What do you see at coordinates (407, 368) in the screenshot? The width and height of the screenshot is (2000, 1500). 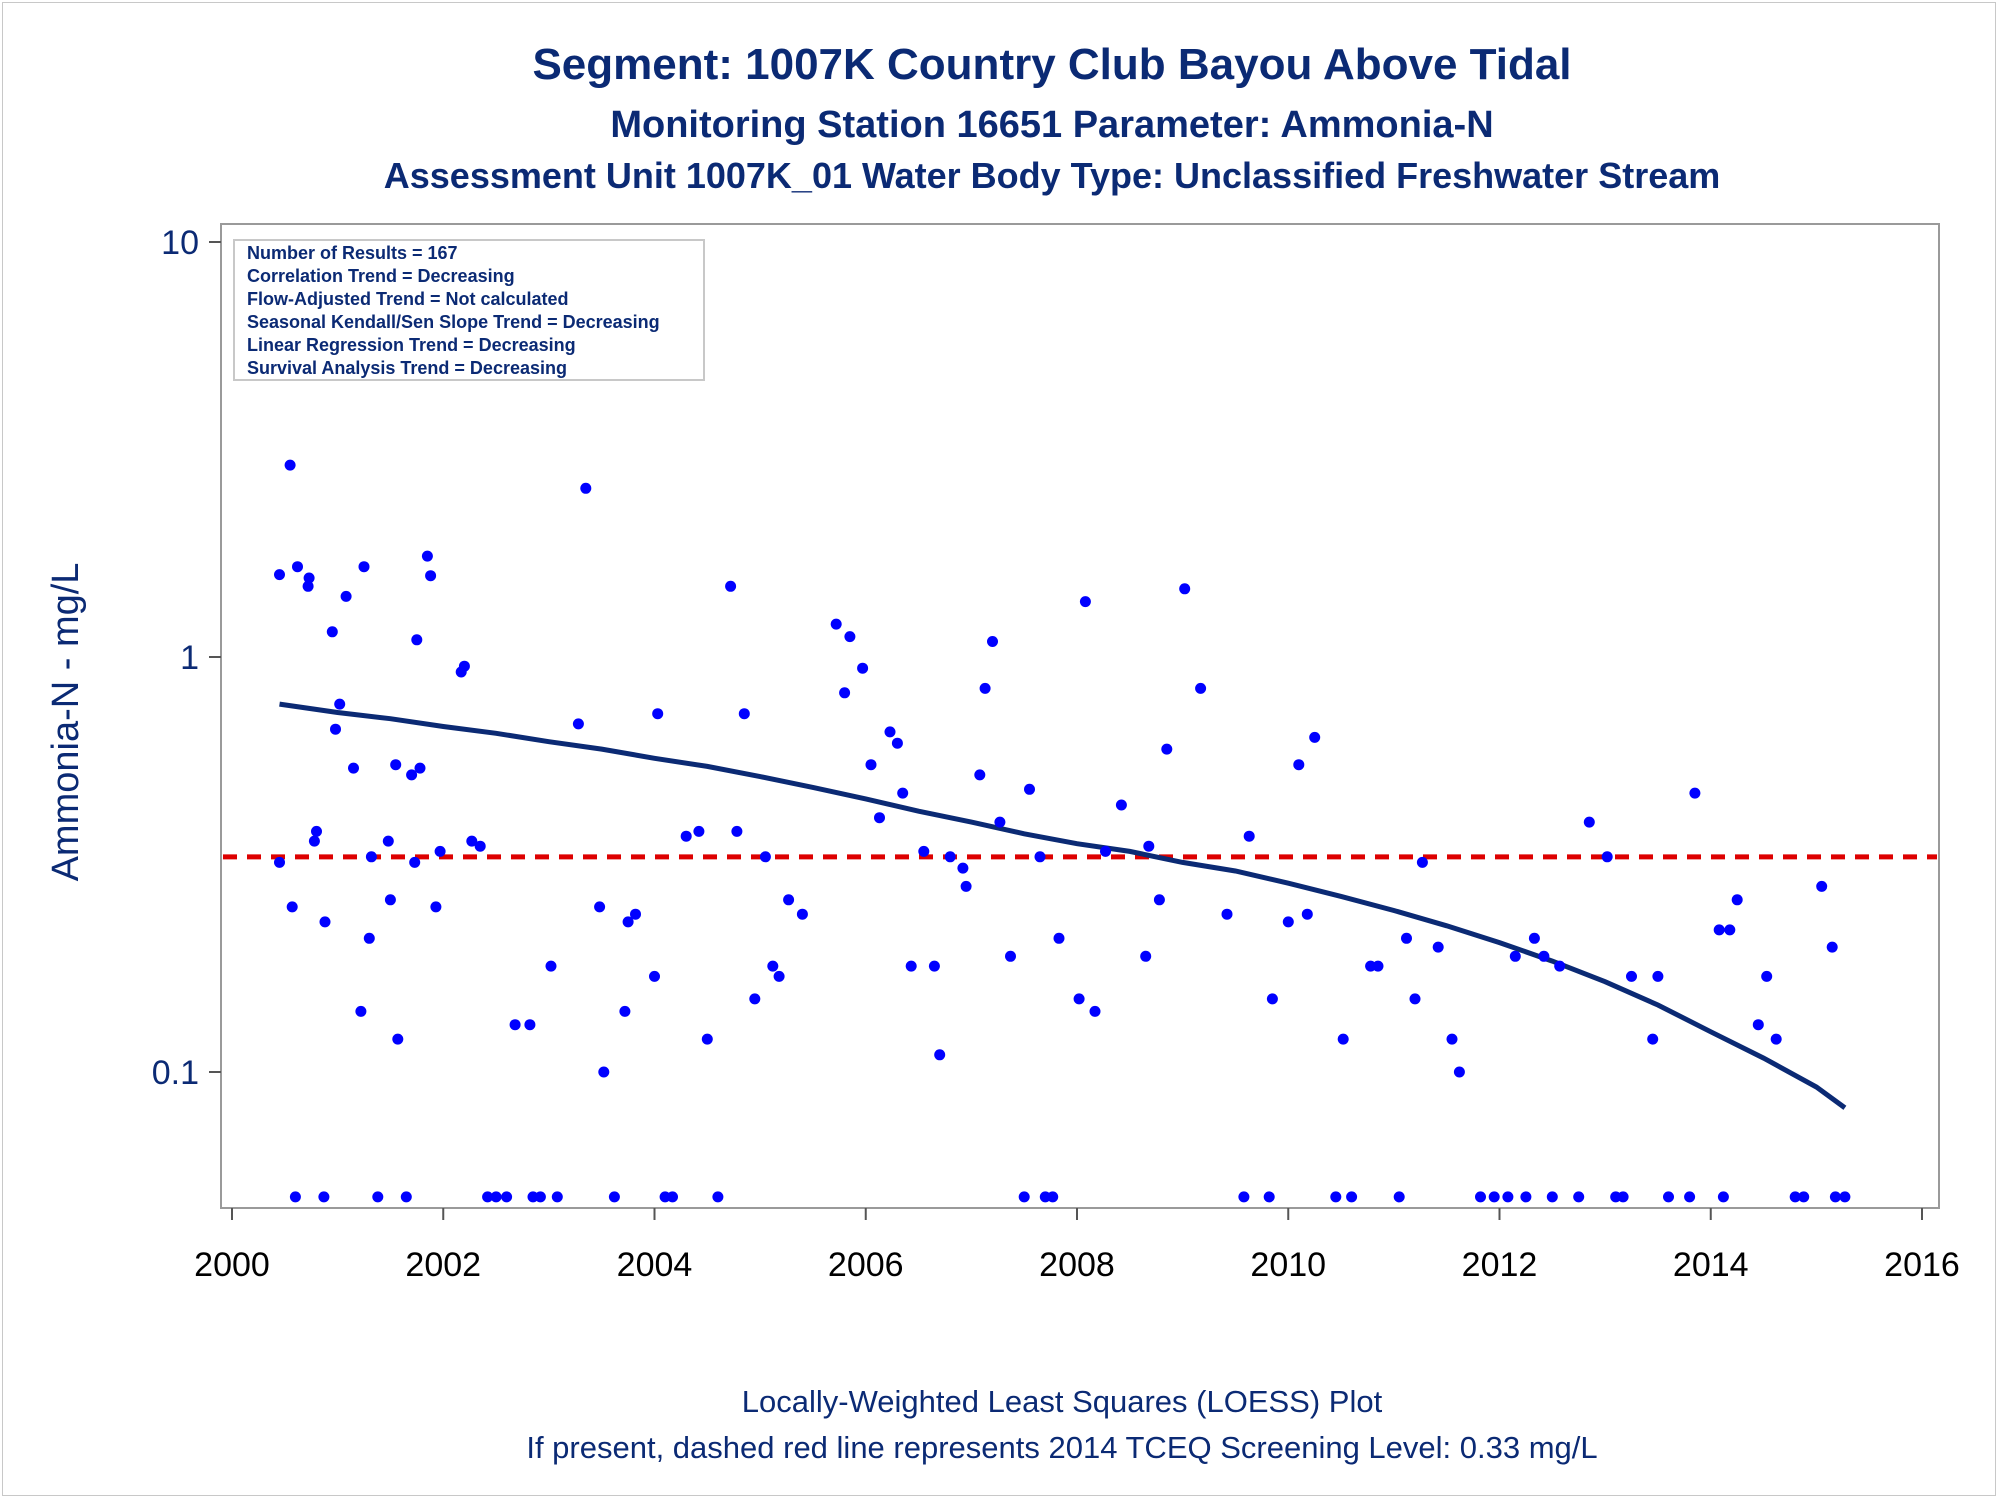 I see `stats-line: Survival Analysis Trend = Decreasing` at bounding box center [407, 368].